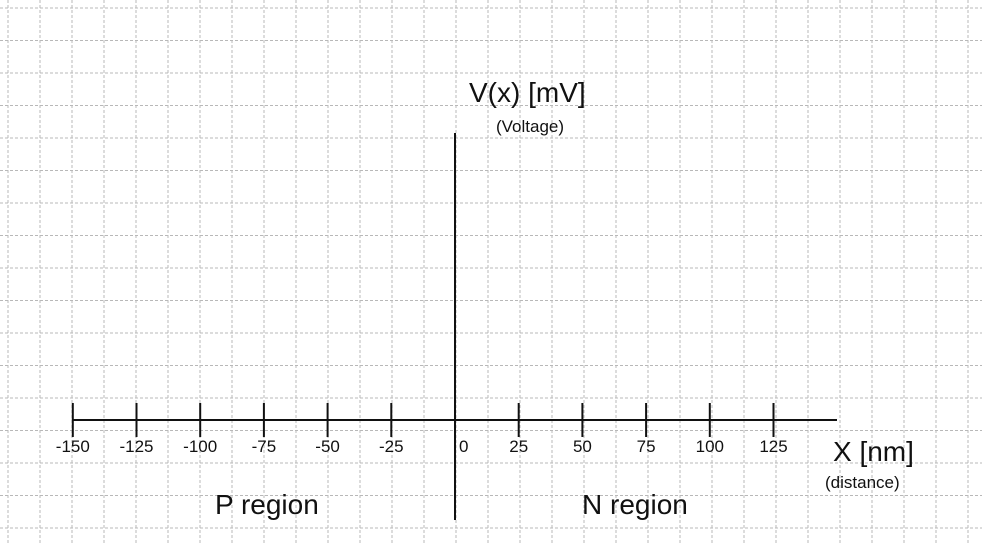 This screenshot has height=549, width=982. What do you see at coordinates (422, 446) in the screenshot?
I see `x-axis-tick-labels: -150 -125 -100 -75 -50 -25 0 25 50 75 100 125` at bounding box center [422, 446].